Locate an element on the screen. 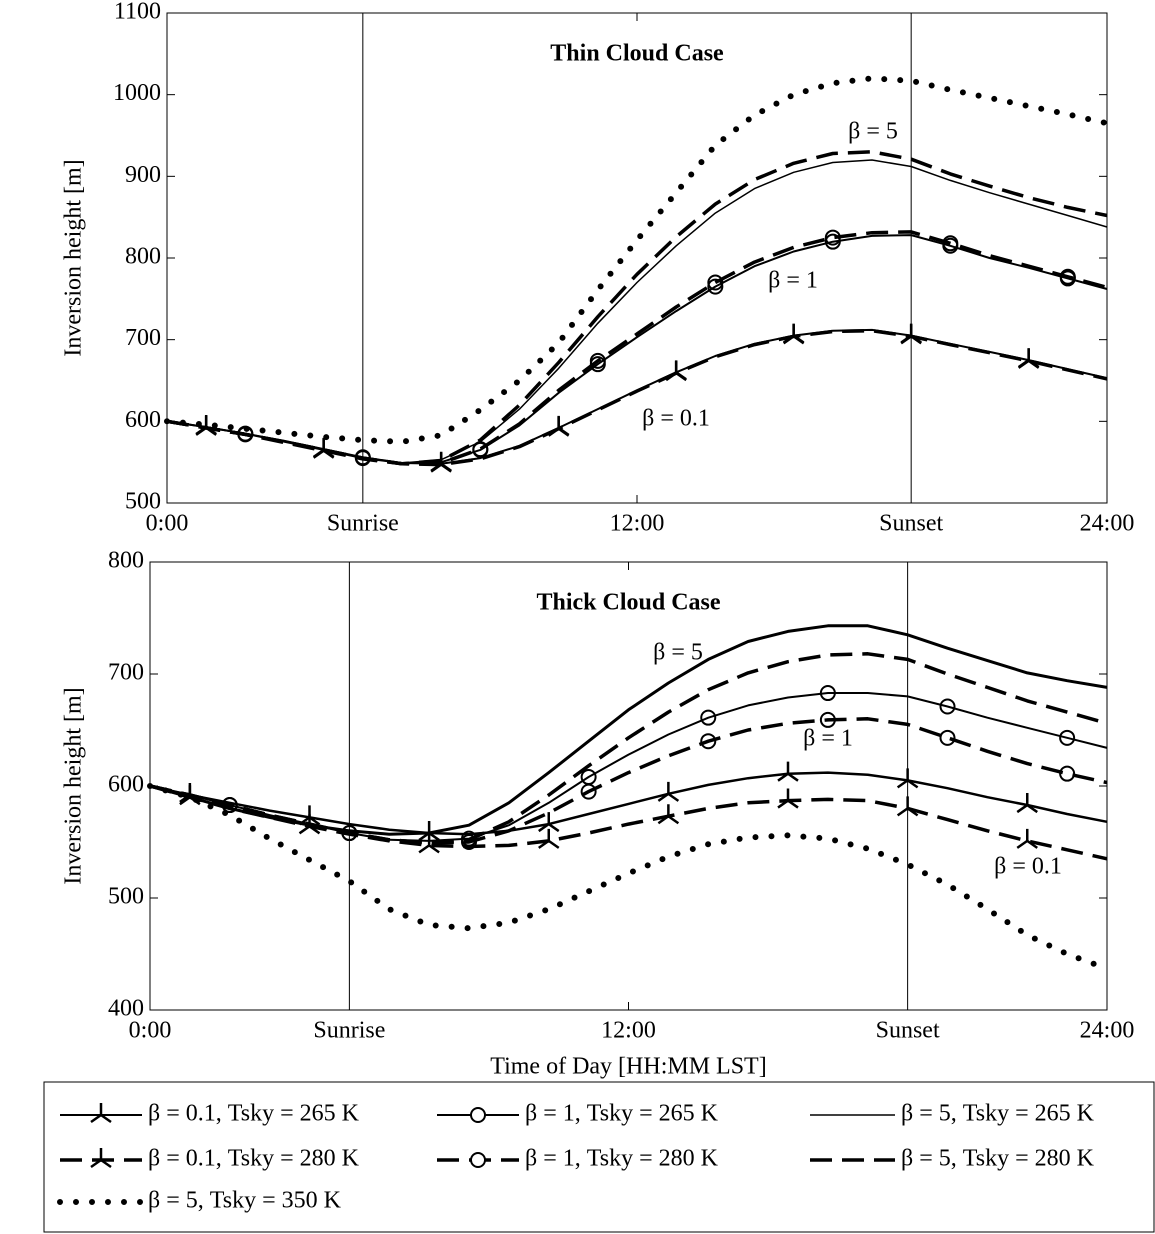  y-tick-label: 900 is located at coordinates (143, 175).